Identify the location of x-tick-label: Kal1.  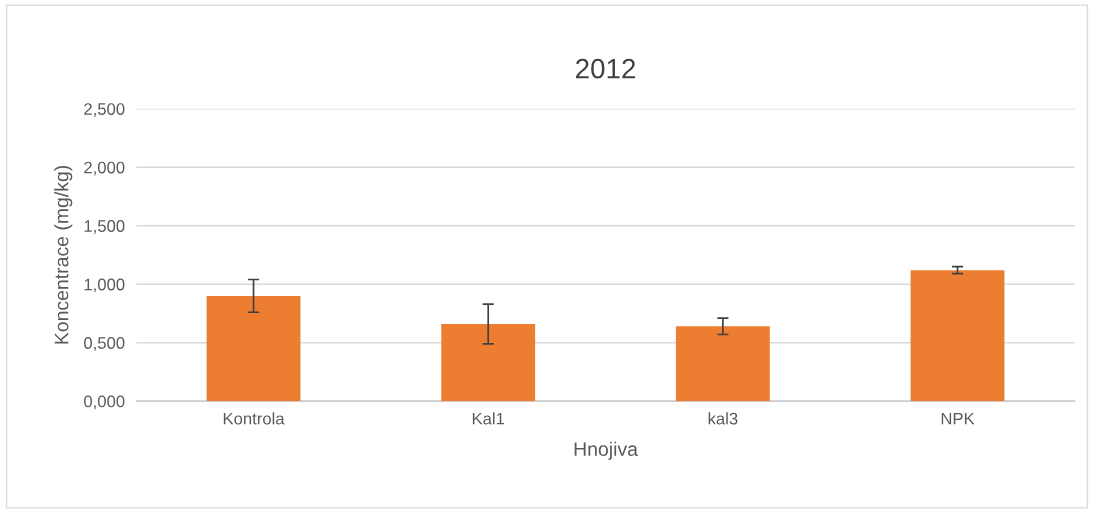
(488, 418).